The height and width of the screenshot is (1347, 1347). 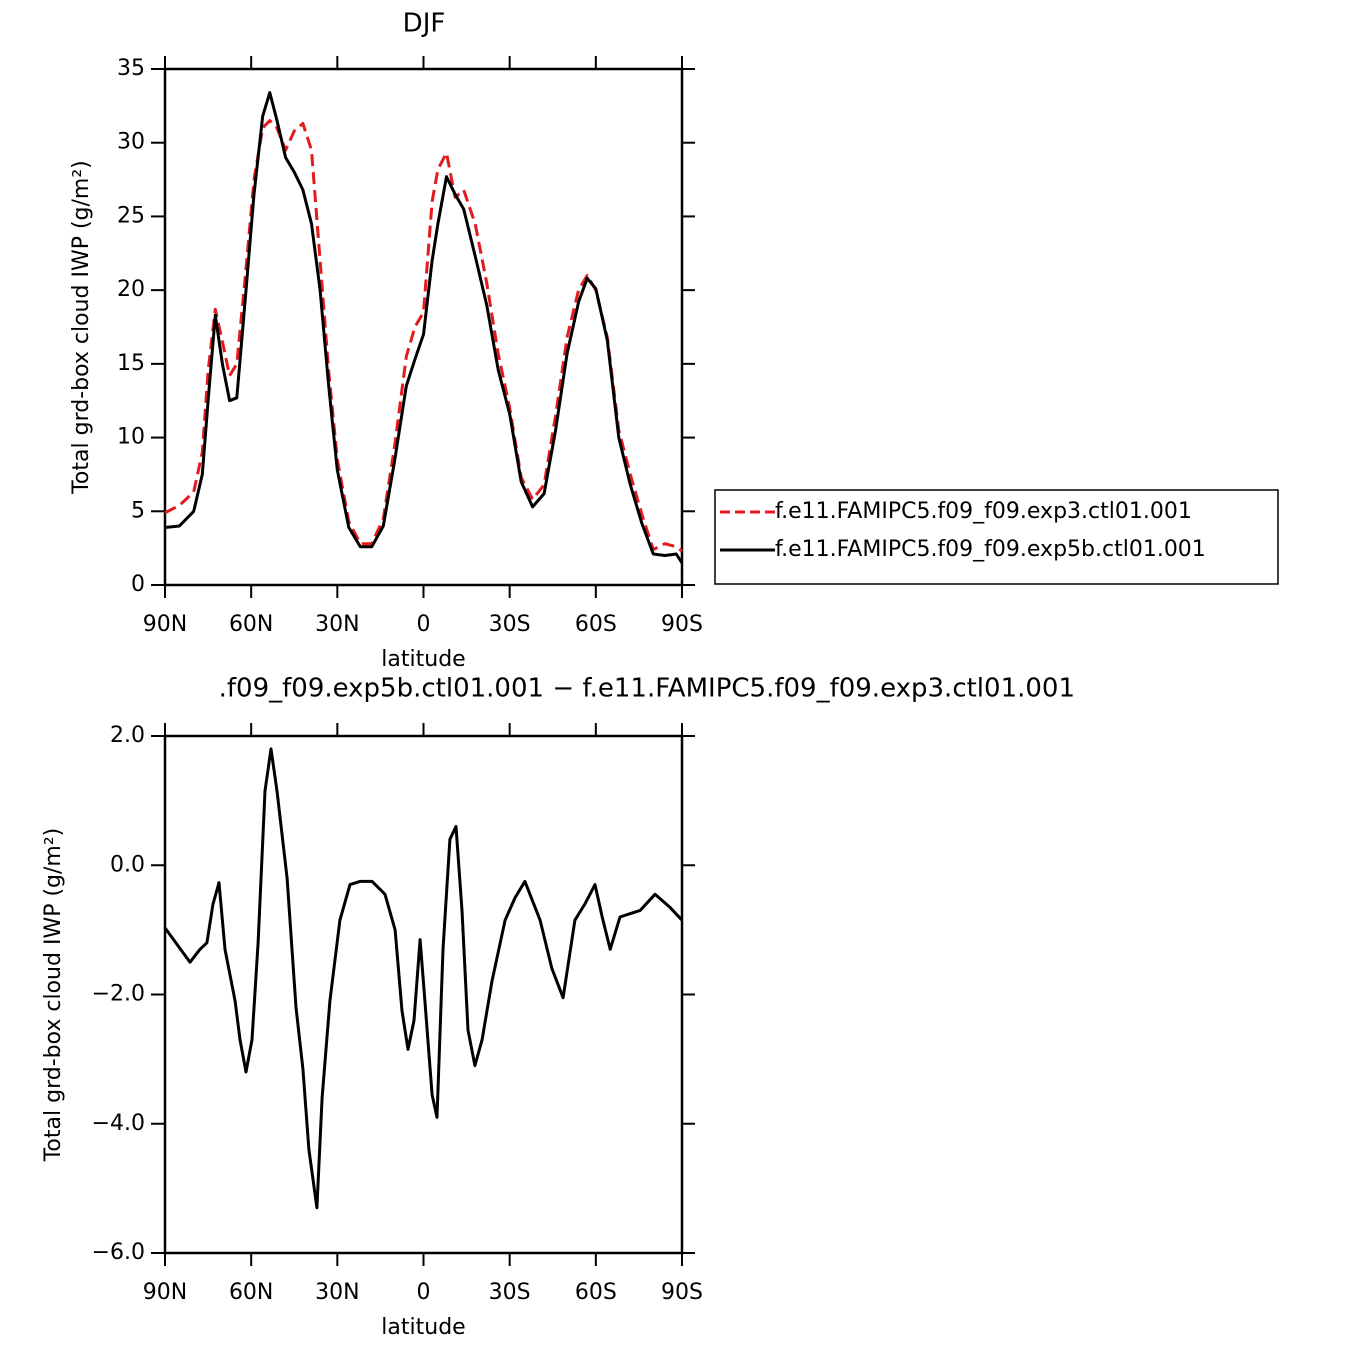 I want to click on y-tick-label: 10, so click(x=131, y=437).